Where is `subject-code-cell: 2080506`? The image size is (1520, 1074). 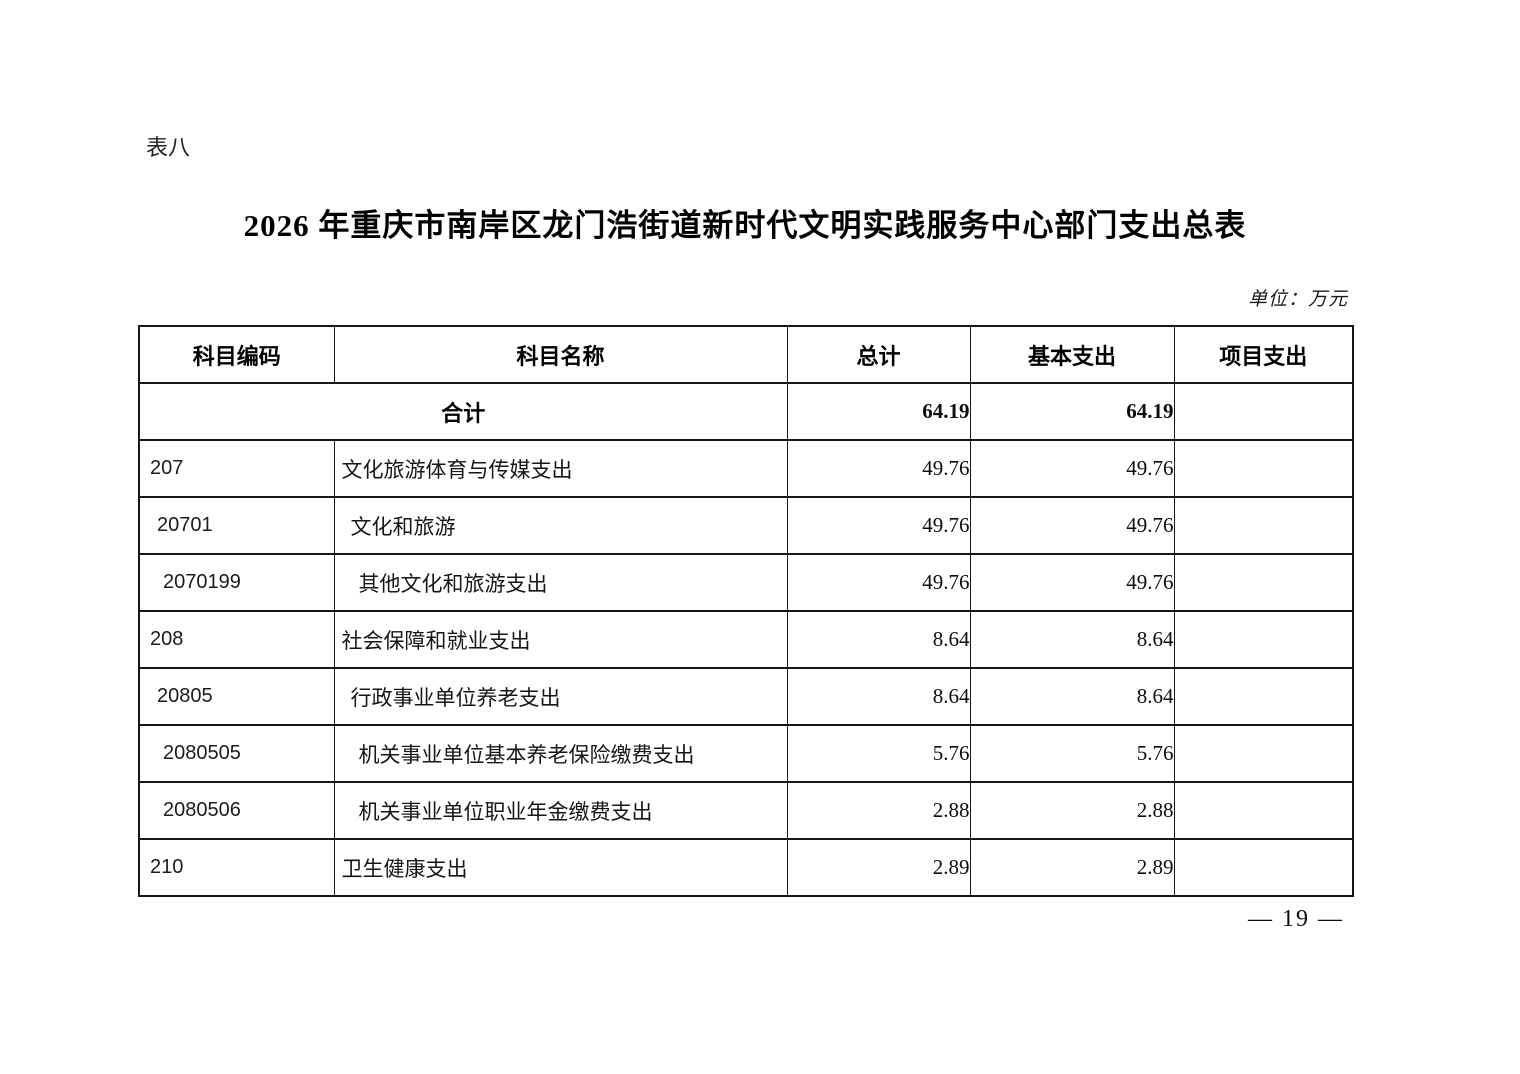 subject-code-cell: 2080506 is located at coordinates (236, 810).